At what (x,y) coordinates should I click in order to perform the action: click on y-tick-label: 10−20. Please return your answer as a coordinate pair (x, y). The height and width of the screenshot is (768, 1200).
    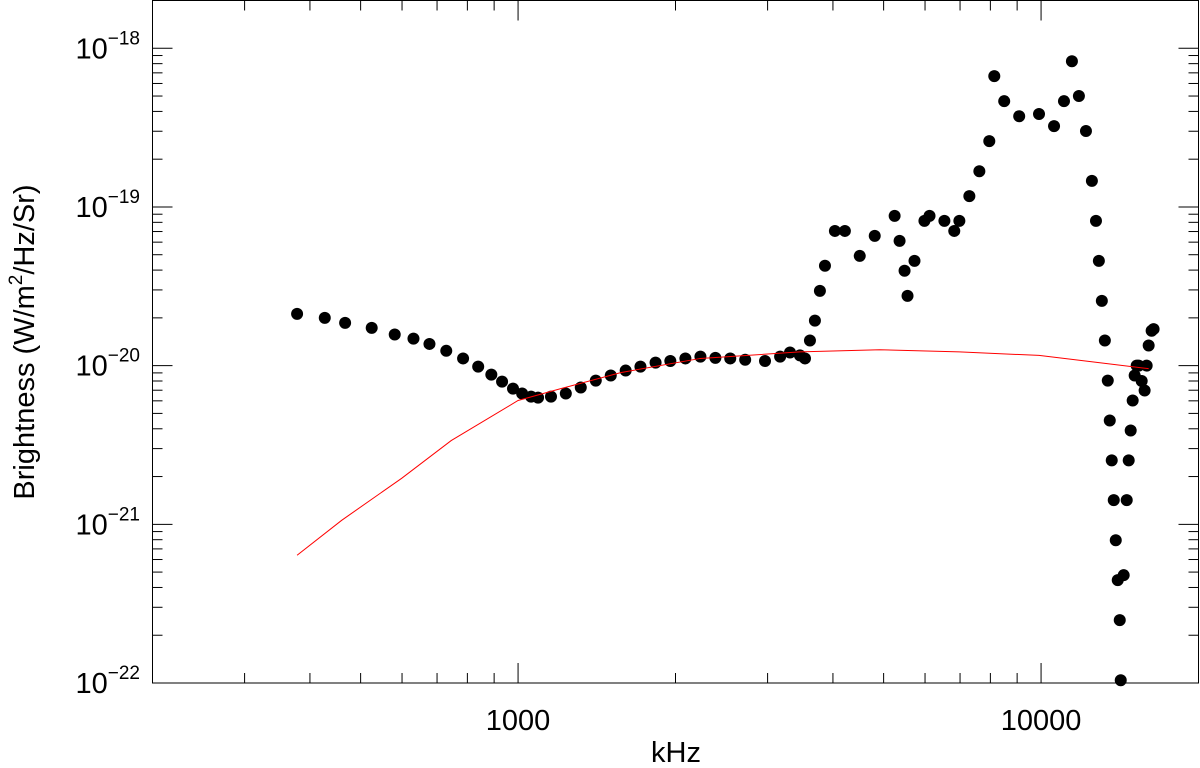
    Looking at the image, I should click on (108, 364).